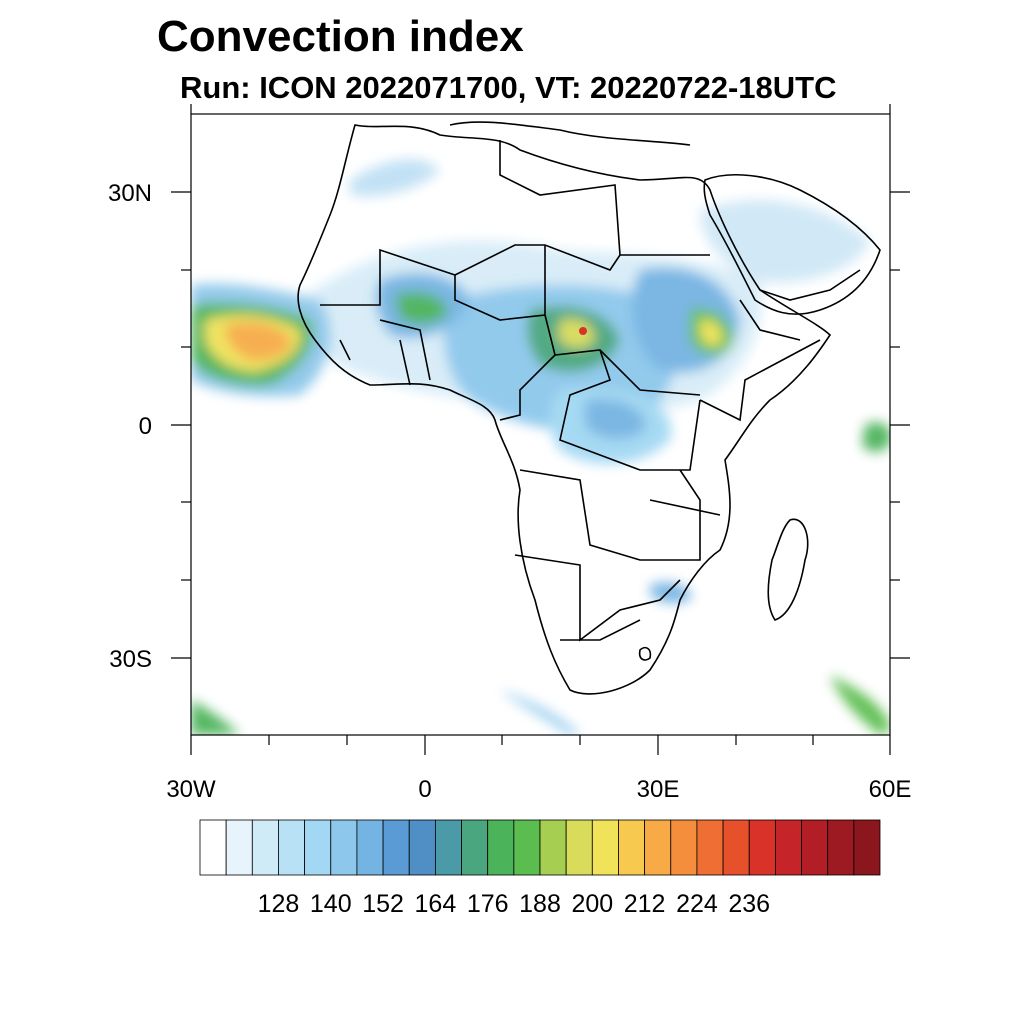  Describe the element at coordinates (436, 904) in the screenshot. I see `colorbar-tick-label: 164` at that location.